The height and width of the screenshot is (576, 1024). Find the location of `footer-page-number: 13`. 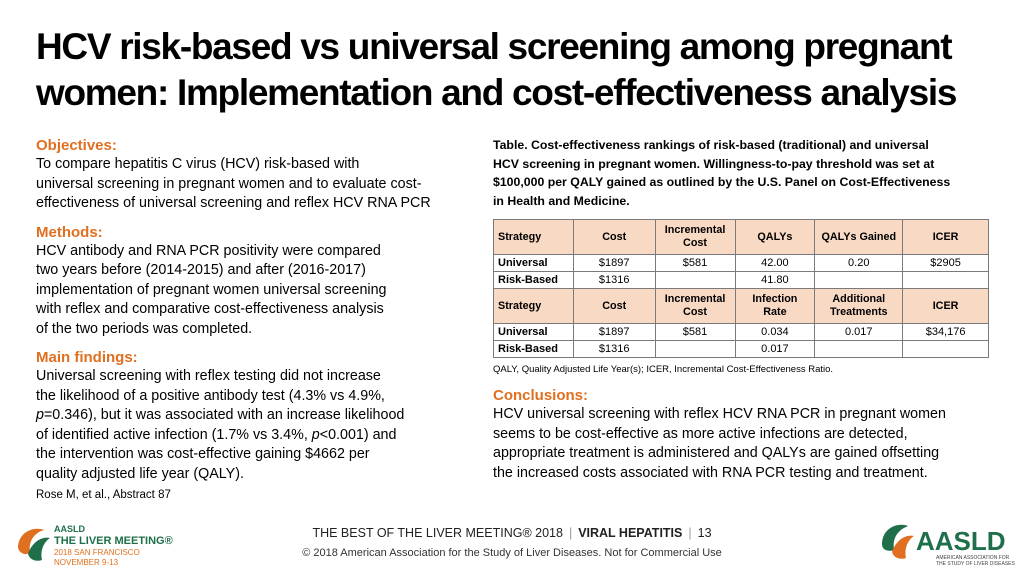

footer-page-number: 13 is located at coordinates (704, 533).